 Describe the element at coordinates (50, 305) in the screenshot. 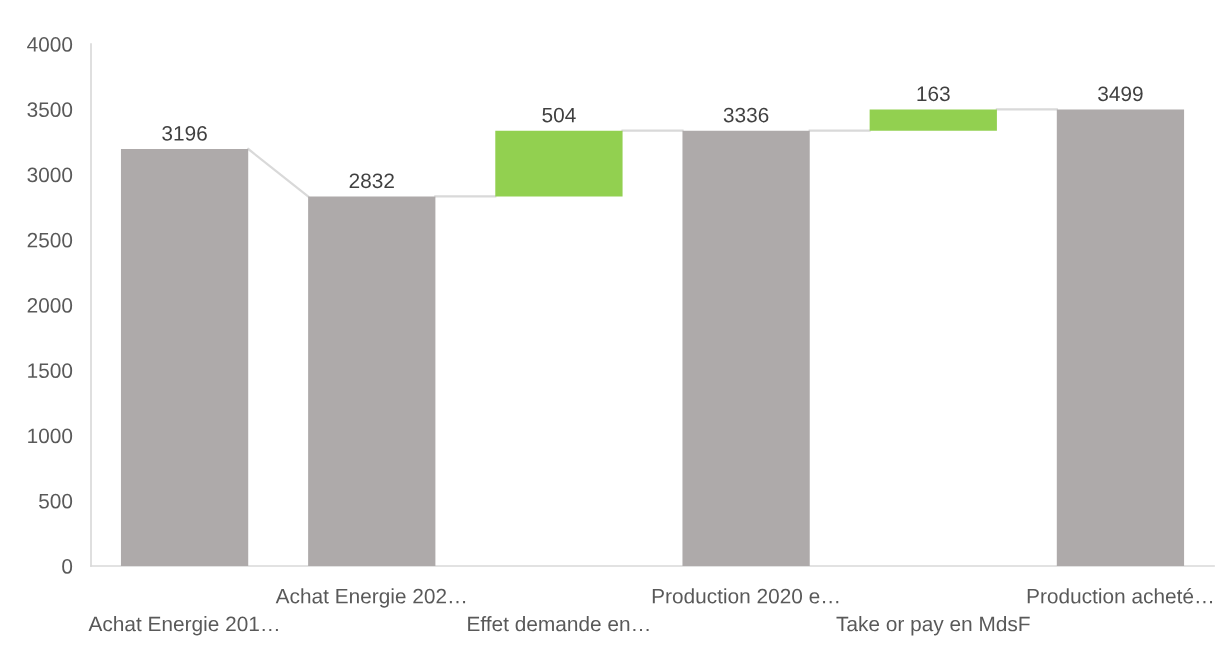

I see `y-tick-label: 2000` at that location.